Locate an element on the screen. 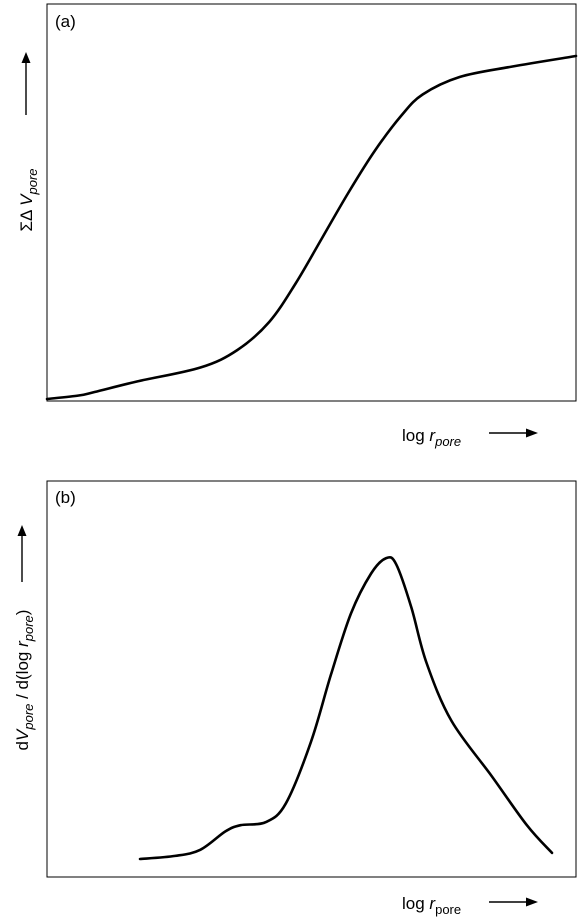 This screenshot has height=918, width=578. panel-b-ylabel-var: V is located at coordinates (22, 734).